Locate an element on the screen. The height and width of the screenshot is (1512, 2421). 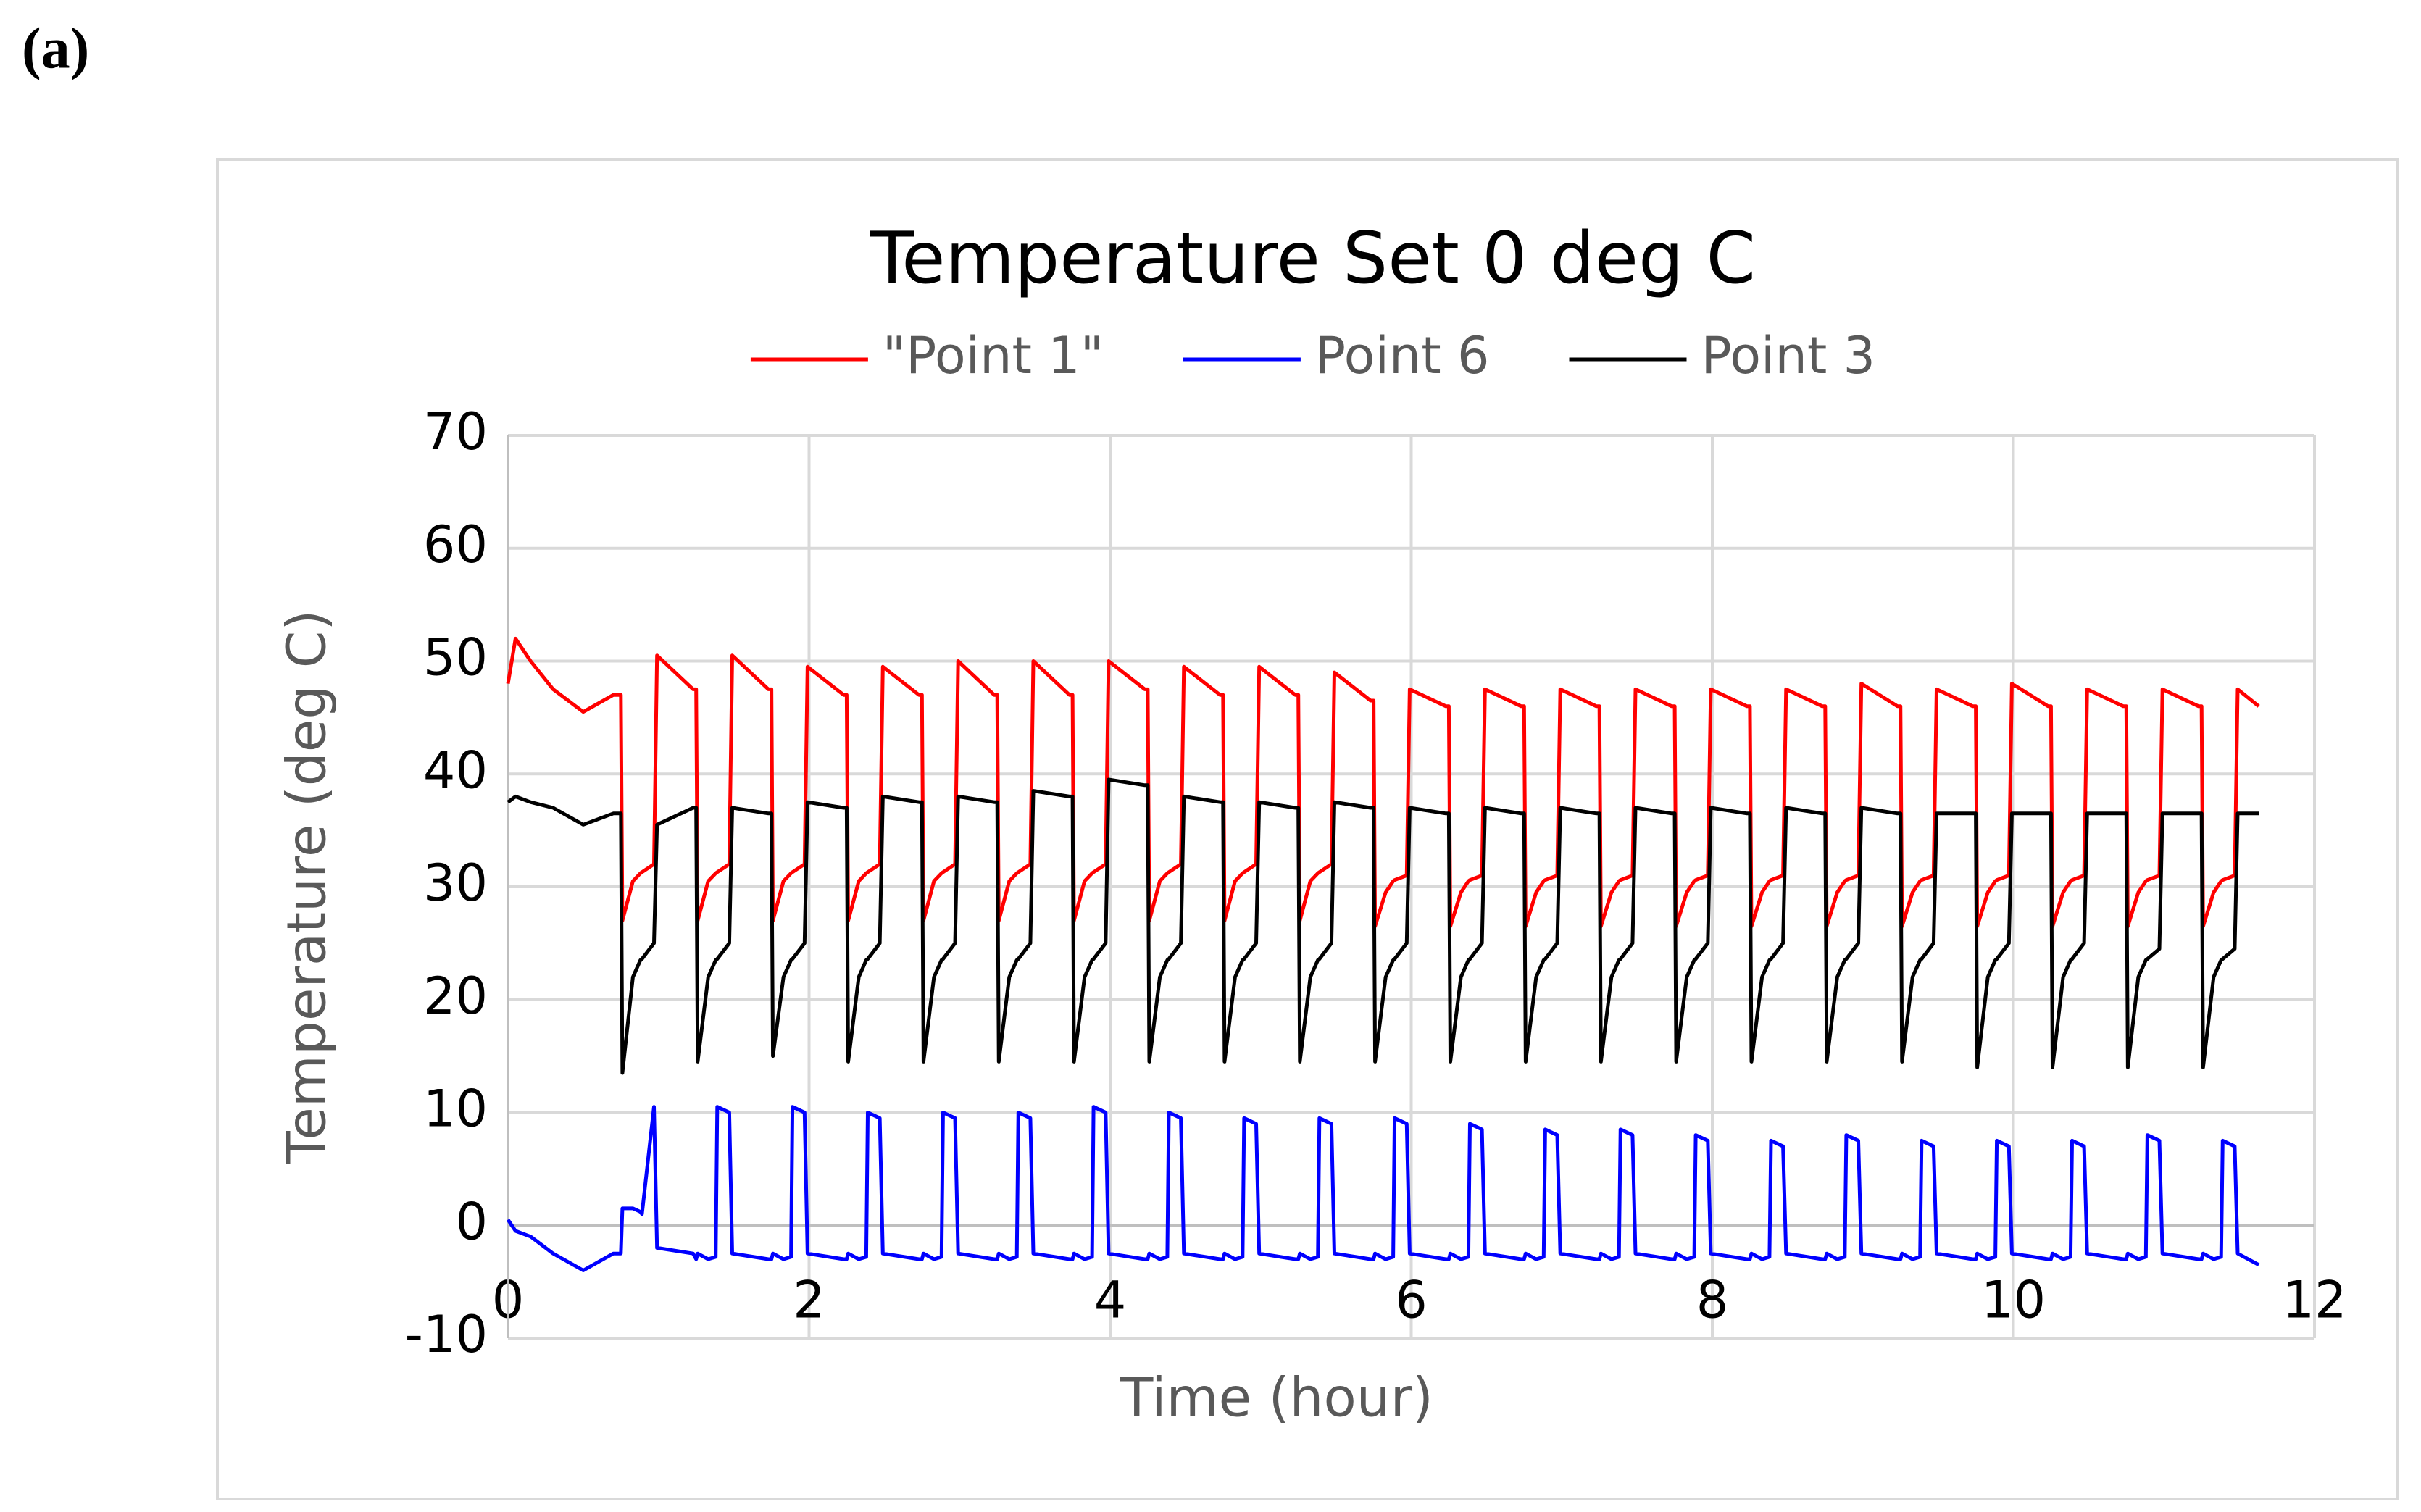
x-tick-label: 12 is located at coordinates (2314, 1299).